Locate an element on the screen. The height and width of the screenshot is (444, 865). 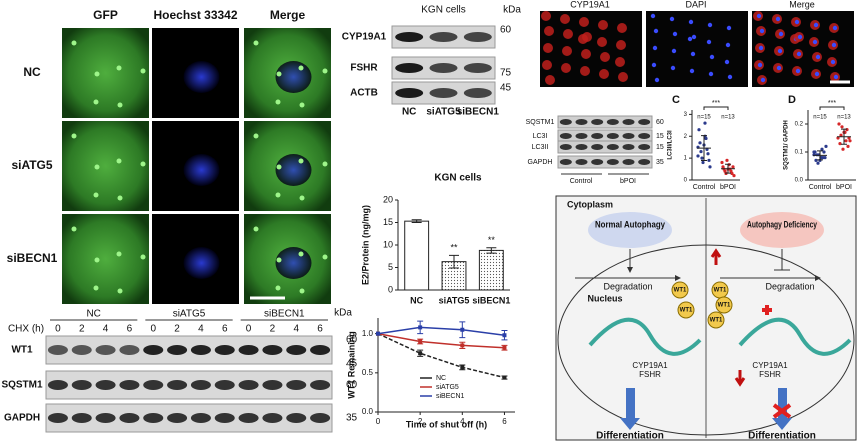
time-label: 4 is located at coordinates (296, 329).